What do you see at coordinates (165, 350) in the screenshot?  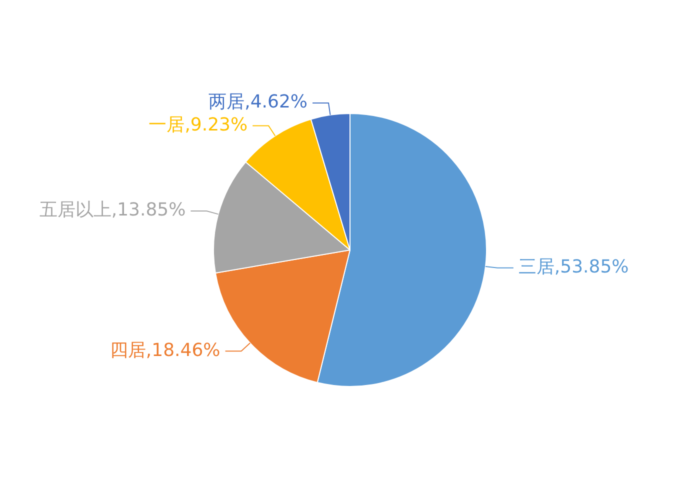 I see `slice-label: 四居,18.46%` at bounding box center [165, 350].